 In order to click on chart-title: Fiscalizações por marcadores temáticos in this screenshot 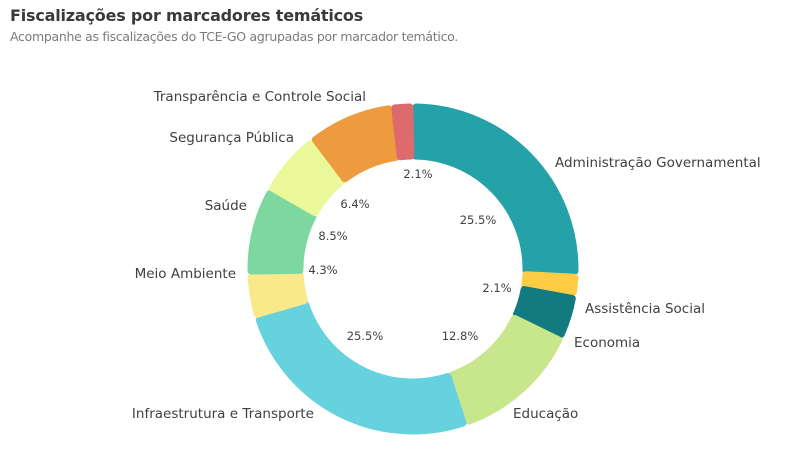, I will do `click(187, 15)`.